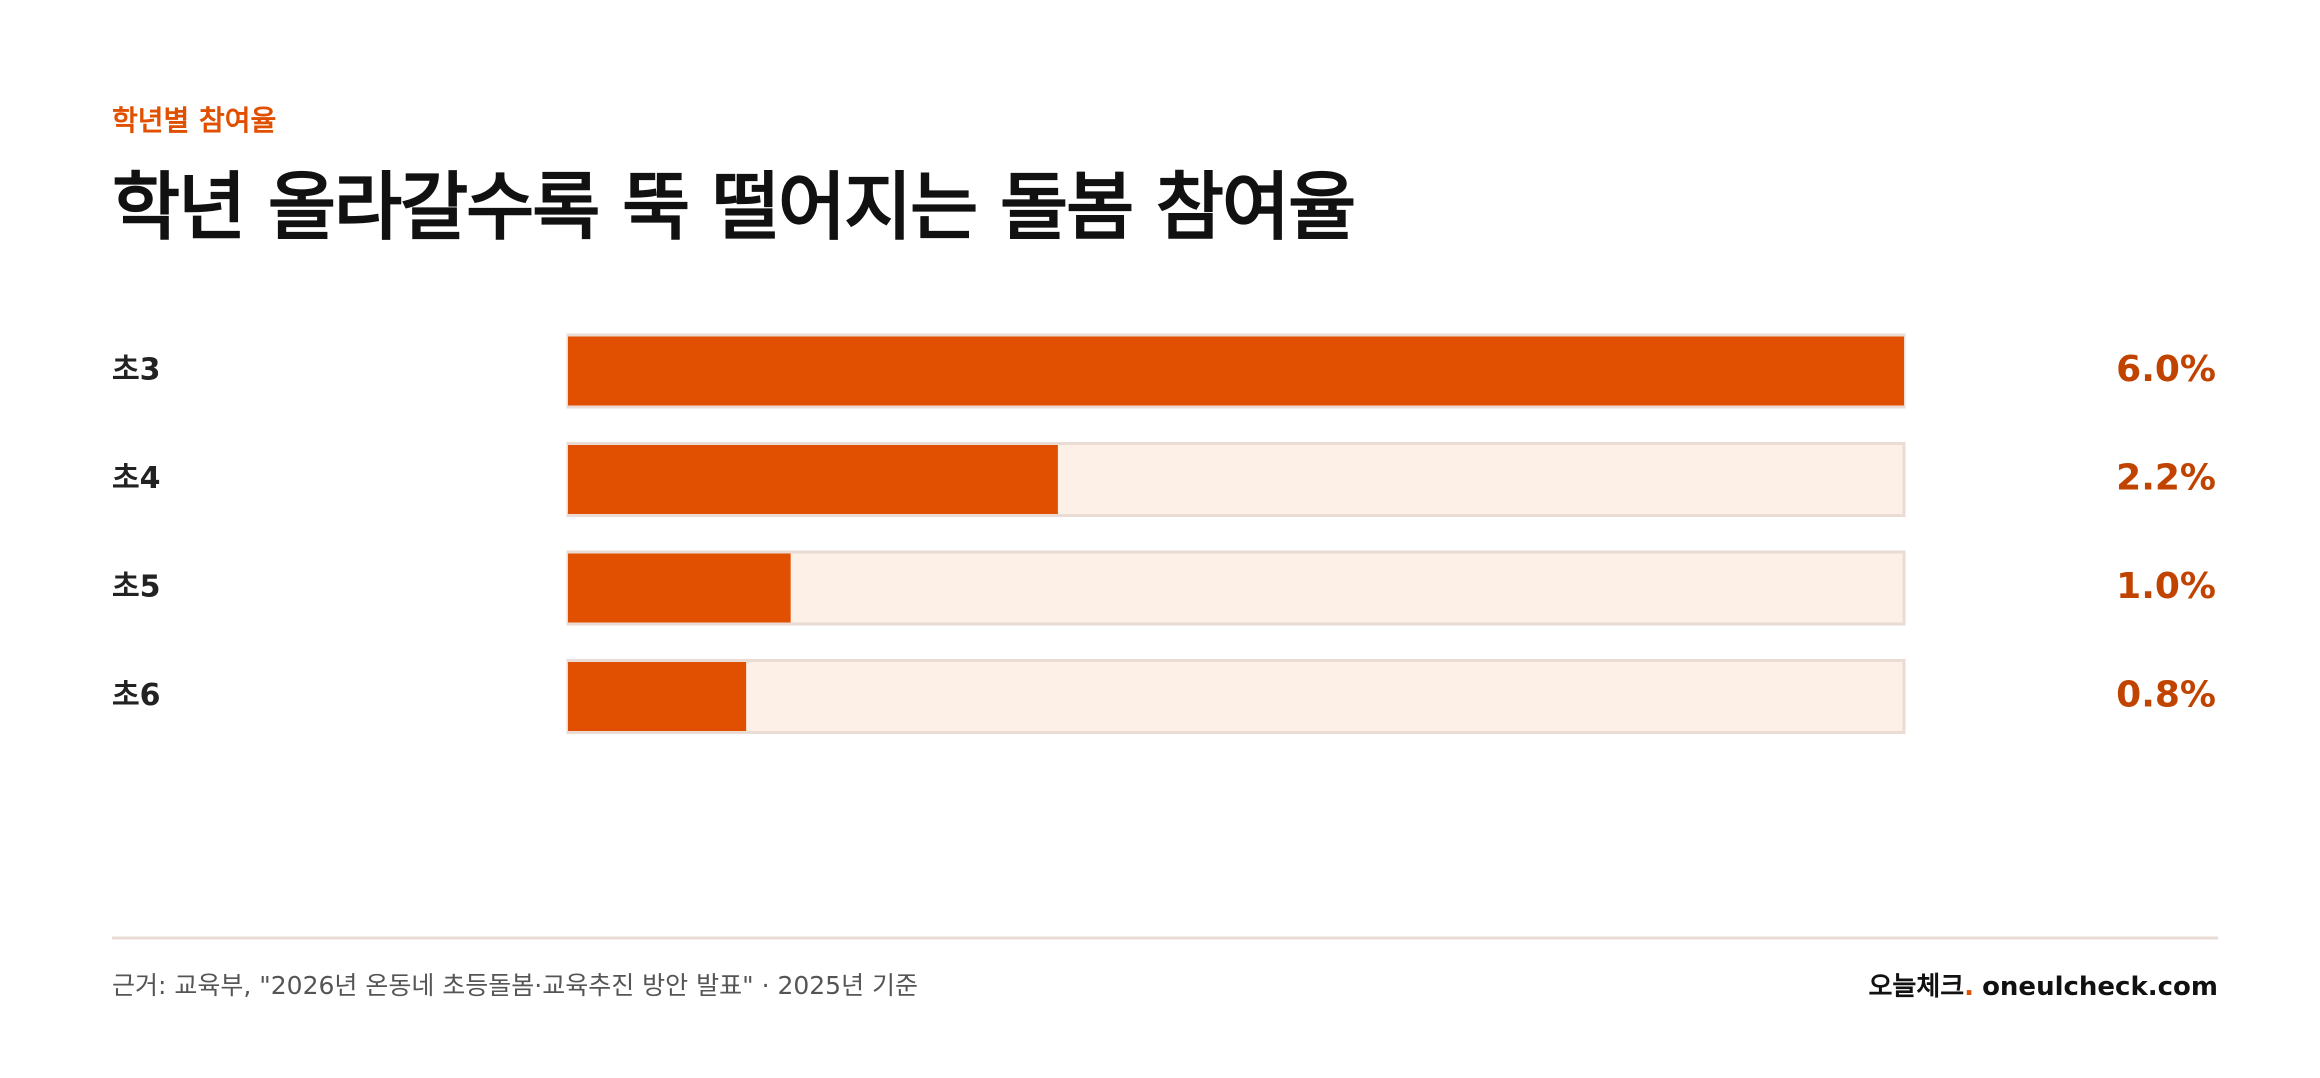 The width and height of the screenshot is (2320, 1078). I want to click on brand: 오늘체크. oneulcheck.com, so click(2043, 987).